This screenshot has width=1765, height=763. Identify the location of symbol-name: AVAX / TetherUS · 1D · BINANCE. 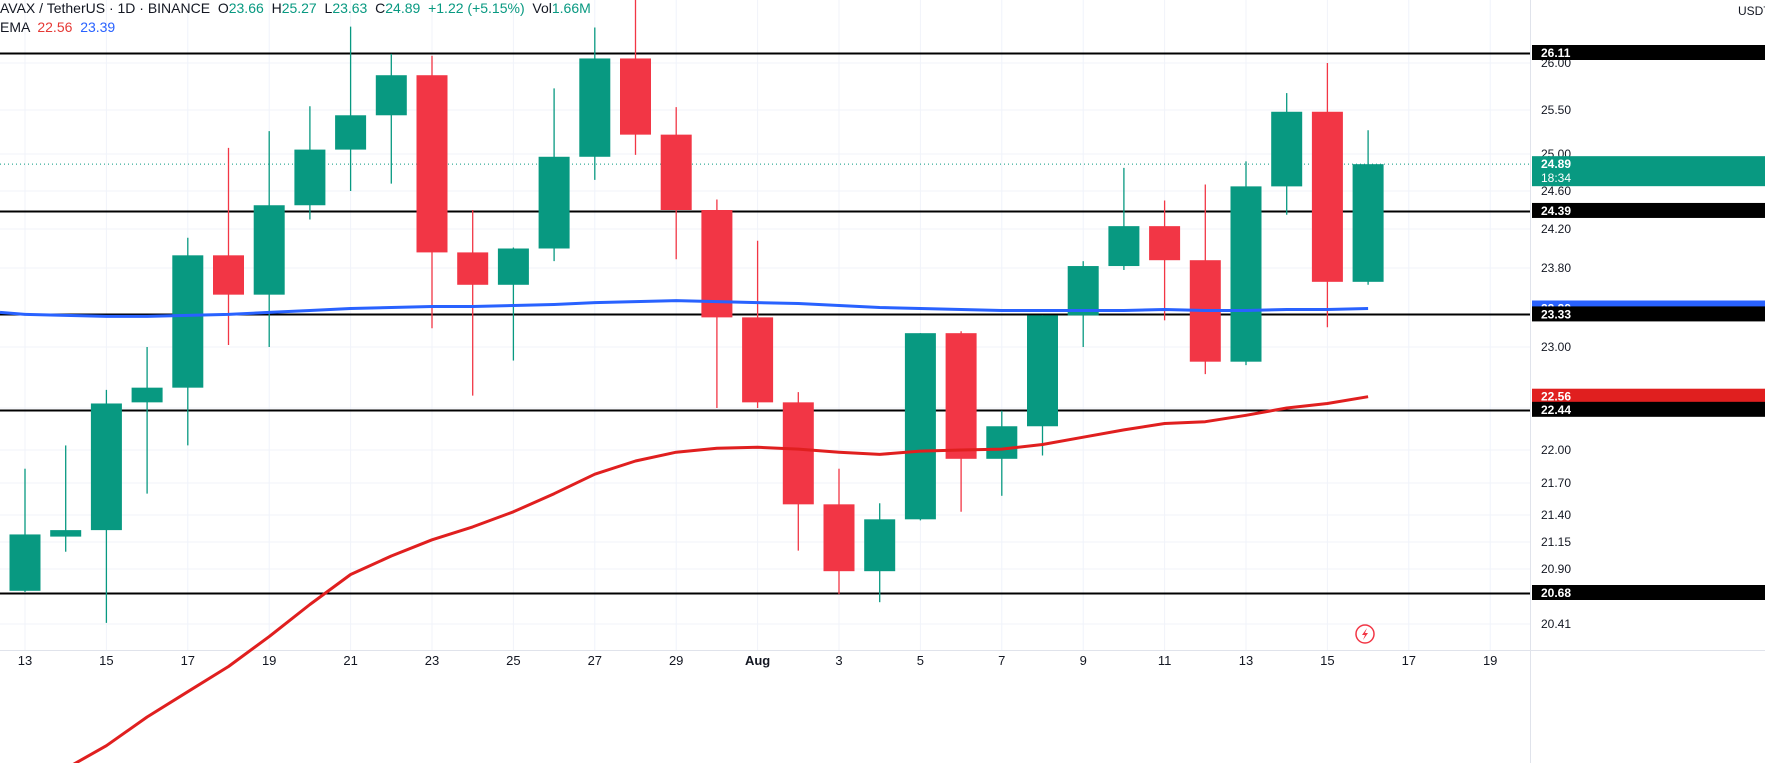
(105, 8).